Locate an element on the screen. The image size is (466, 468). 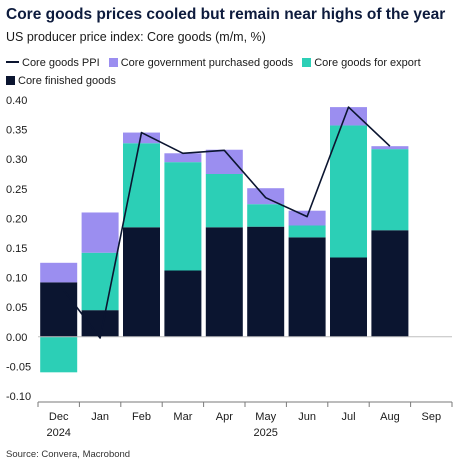
x-tick-label: Apr is located at coordinates (224, 417).